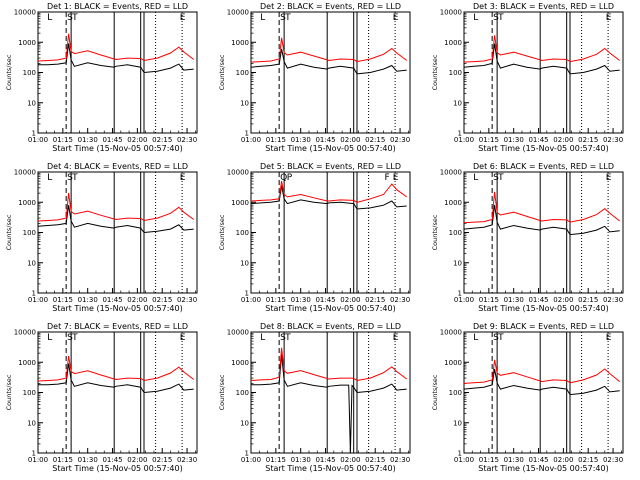  What do you see at coordinates (117, 6) in the screenshot?
I see `panel-title: Det 1: BLACK = Events, RED = LLD` at bounding box center [117, 6].